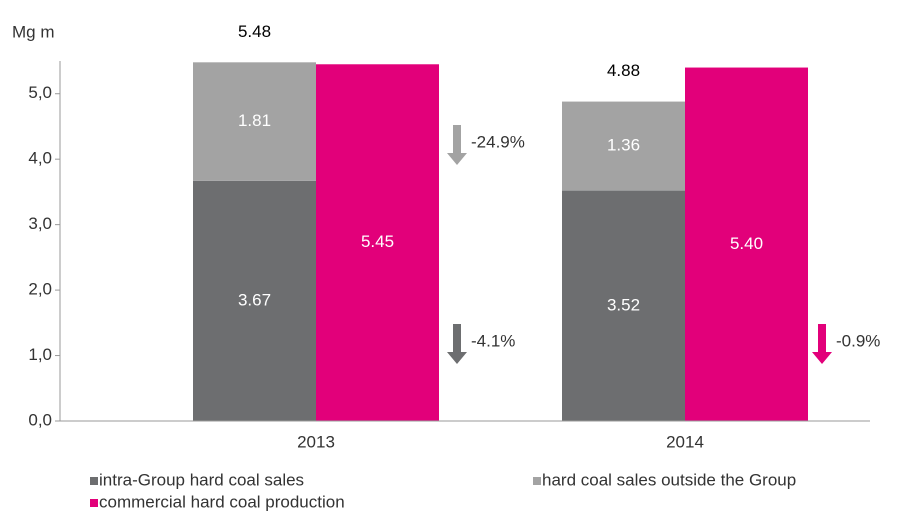 This screenshot has height=514, width=920. I want to click on x-tick-label: 2014, so click(685, 441).